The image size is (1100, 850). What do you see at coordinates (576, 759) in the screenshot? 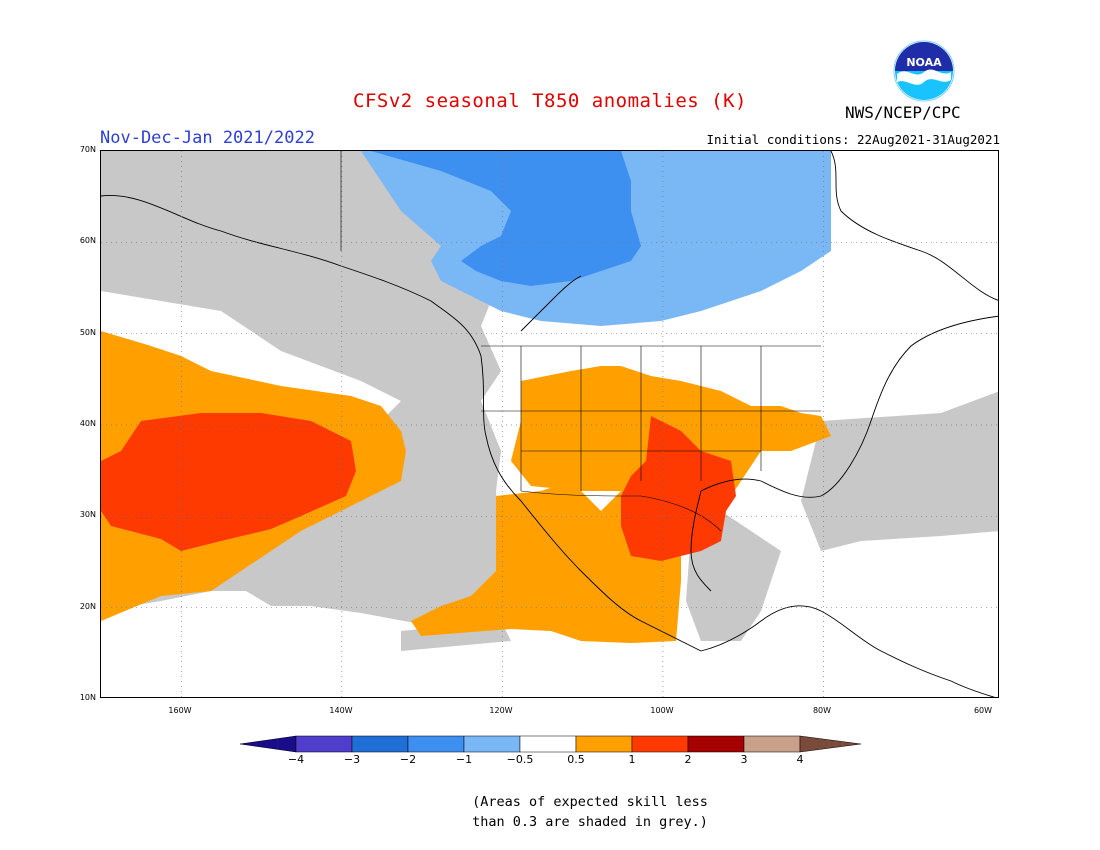
I see `colorbar-label-0.5: 0.5` at bounding box center [576, 759].